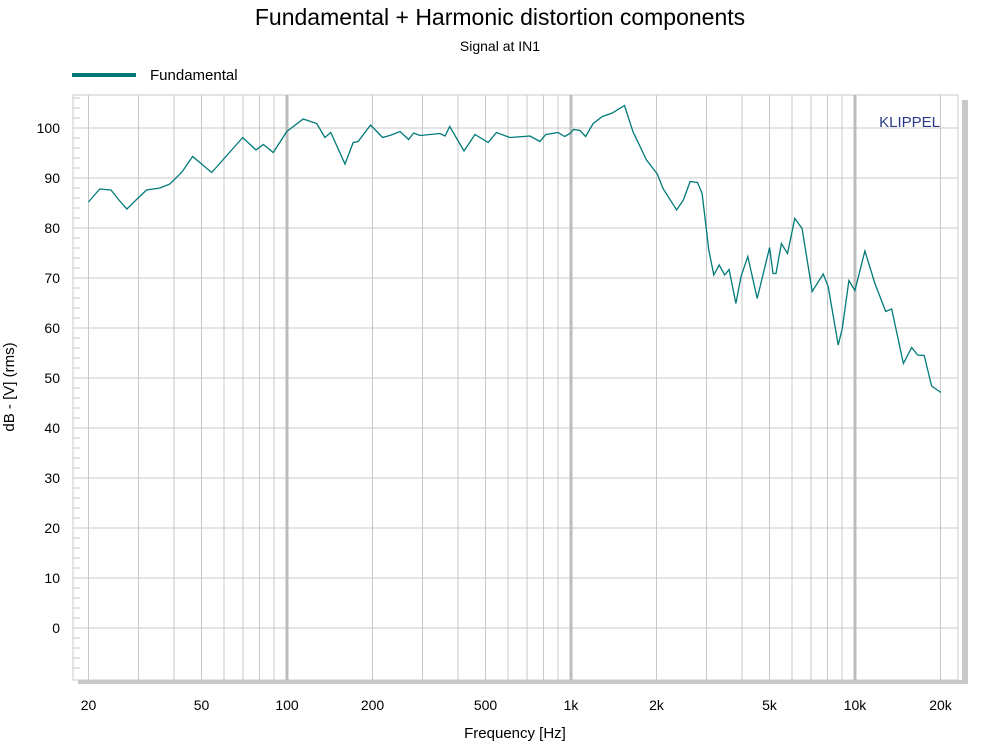  I want to click on klippel-watermark: KLIPPEL, so click(909, 122).